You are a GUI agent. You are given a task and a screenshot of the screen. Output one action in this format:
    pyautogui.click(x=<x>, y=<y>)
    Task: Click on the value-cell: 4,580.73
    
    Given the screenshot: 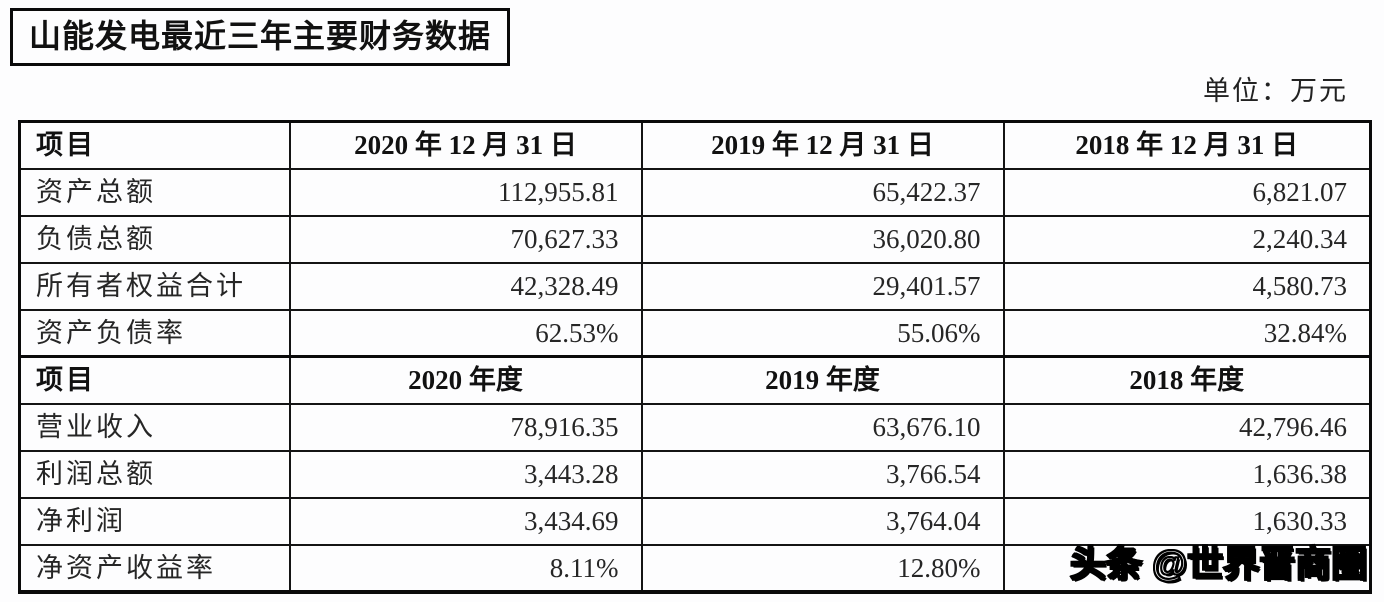 What is the action you would take?
    pyautogui.click(x=1187, y=286)
    